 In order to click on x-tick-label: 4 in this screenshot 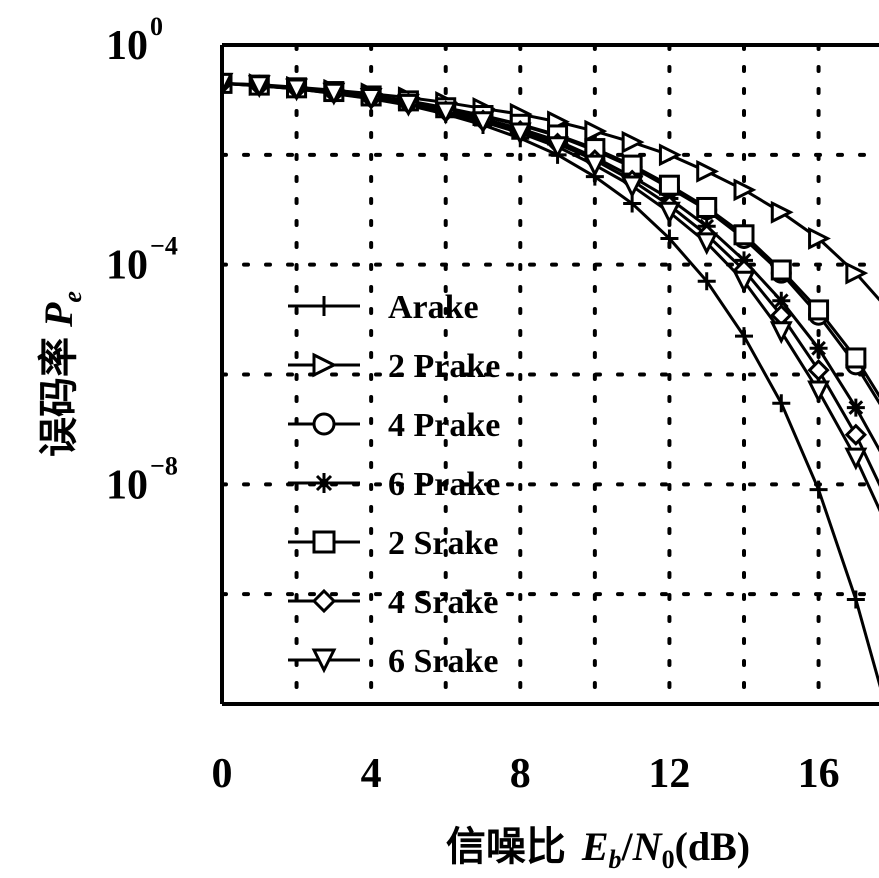, I will do `click(371, 774)`.